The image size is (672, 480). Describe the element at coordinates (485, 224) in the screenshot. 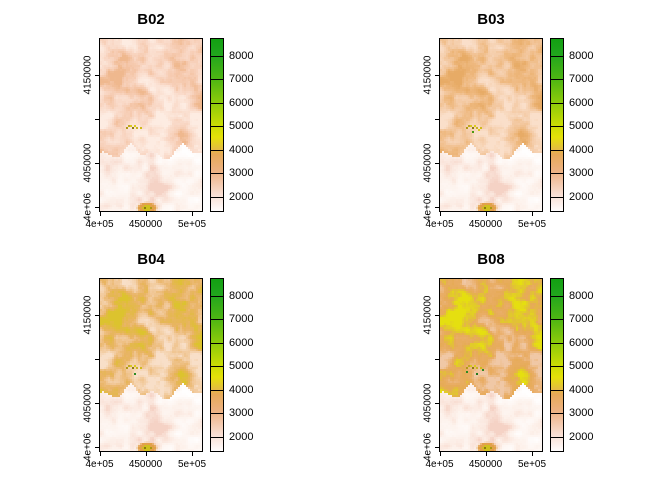

I see `x-axis-tick-label: 450000` at that location.